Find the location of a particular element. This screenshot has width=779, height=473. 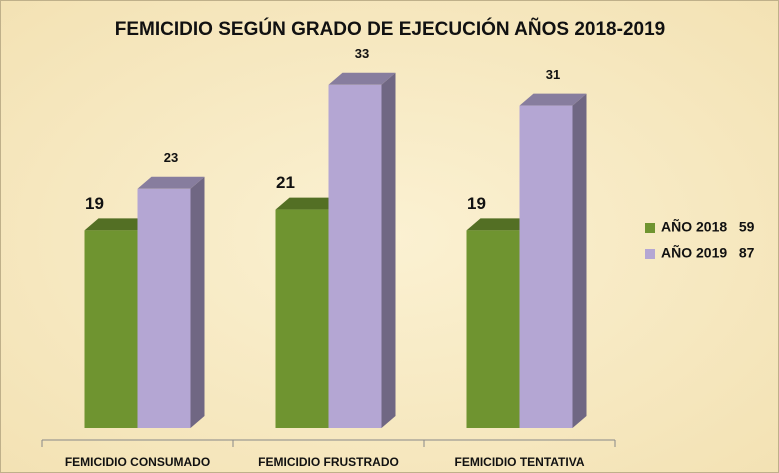

x-tick-label: FEMICIDIO FRUSTRADO is located at coordinates (328, 462).